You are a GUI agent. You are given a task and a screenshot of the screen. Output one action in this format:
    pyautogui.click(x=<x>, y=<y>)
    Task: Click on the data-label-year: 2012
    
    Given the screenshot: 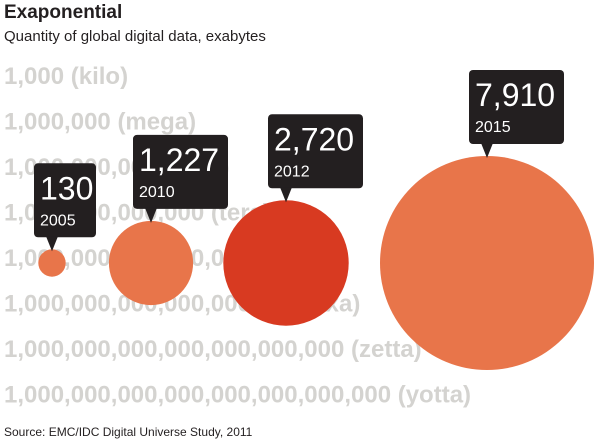 What is the action you would take?
    pyautogui.click(x=292, y=171)
    